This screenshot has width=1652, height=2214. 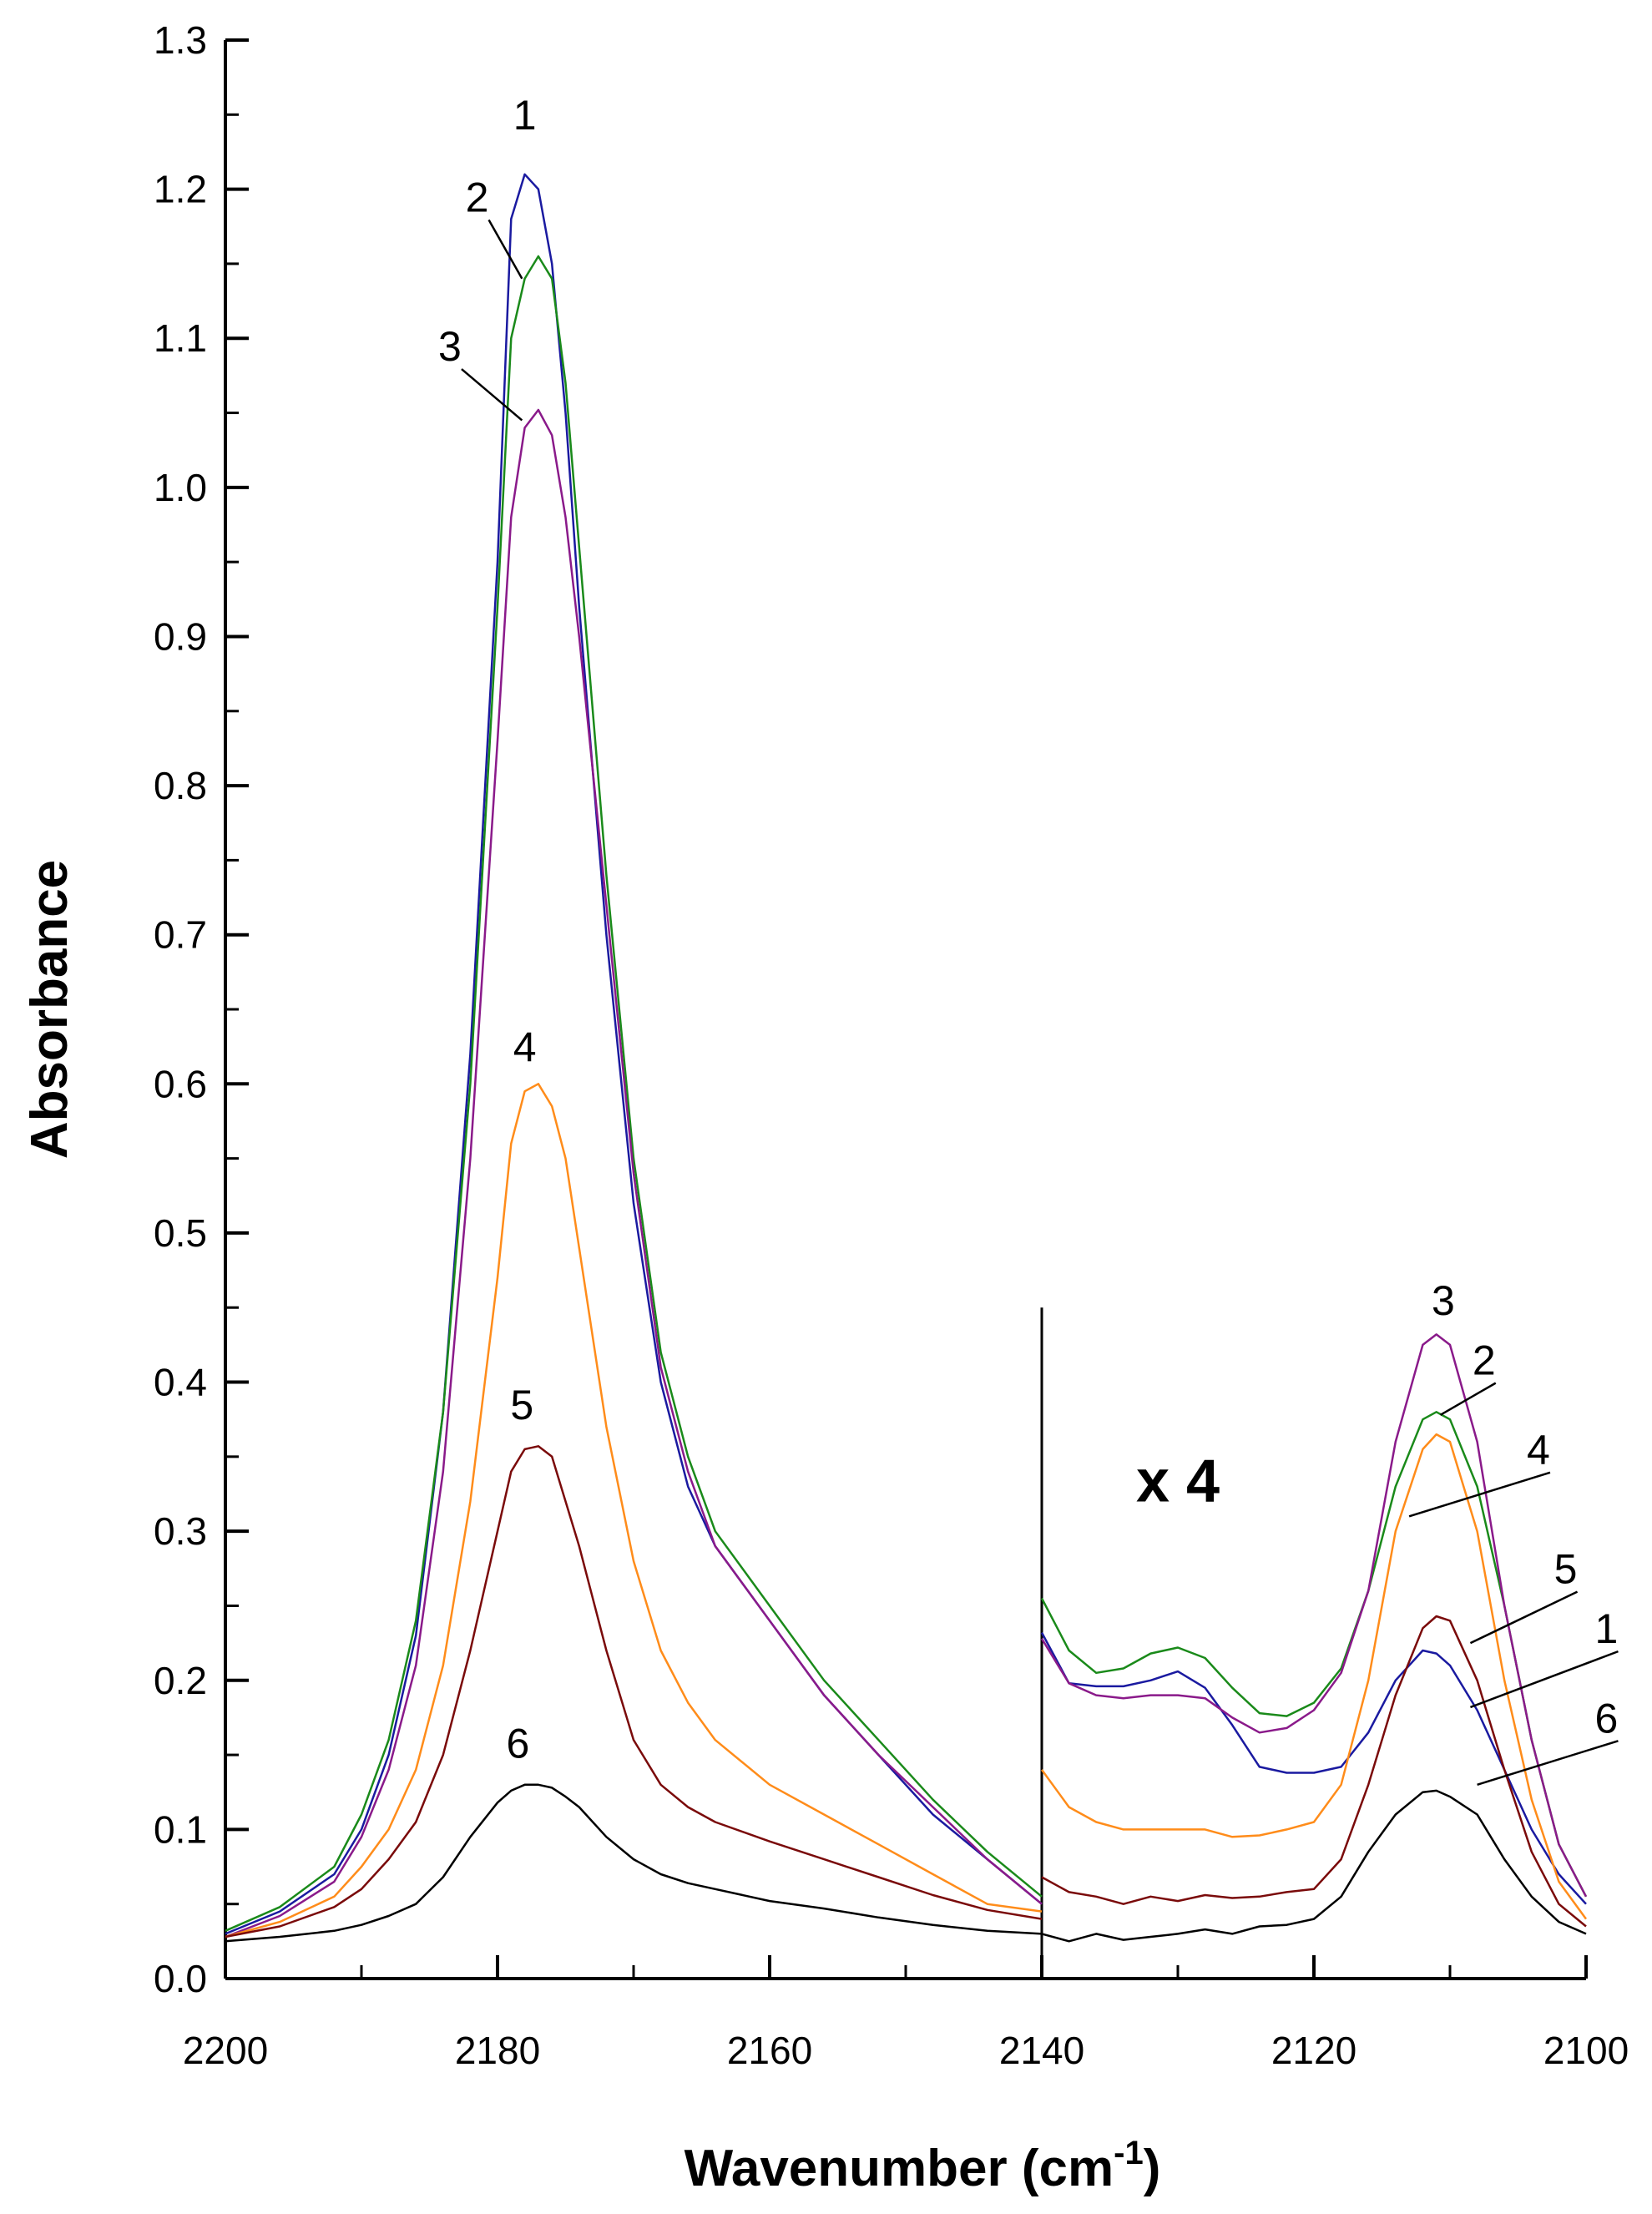 What do you see at coordinates (180, 1383) in the screenshot?
I see `y-tick-label: 0.4` at bounding box center [180, 1383].